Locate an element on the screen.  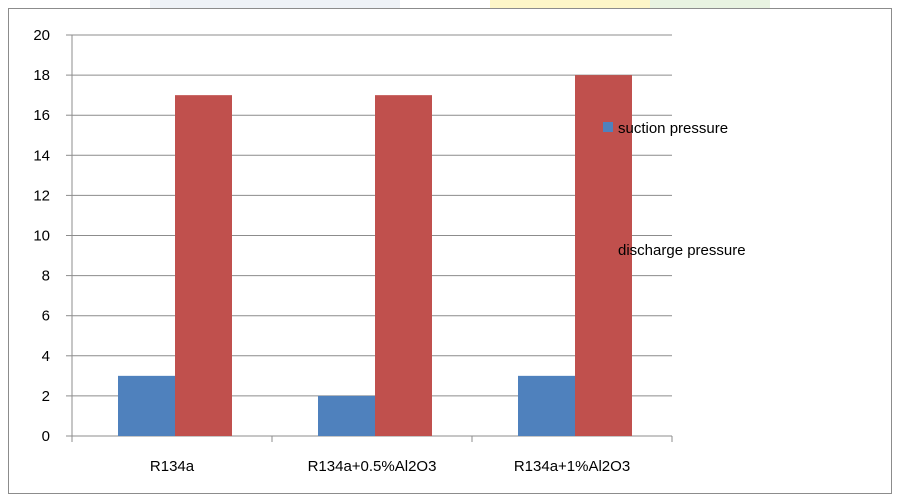
legend-label: suction pressure is located at coordinates (673, 128).